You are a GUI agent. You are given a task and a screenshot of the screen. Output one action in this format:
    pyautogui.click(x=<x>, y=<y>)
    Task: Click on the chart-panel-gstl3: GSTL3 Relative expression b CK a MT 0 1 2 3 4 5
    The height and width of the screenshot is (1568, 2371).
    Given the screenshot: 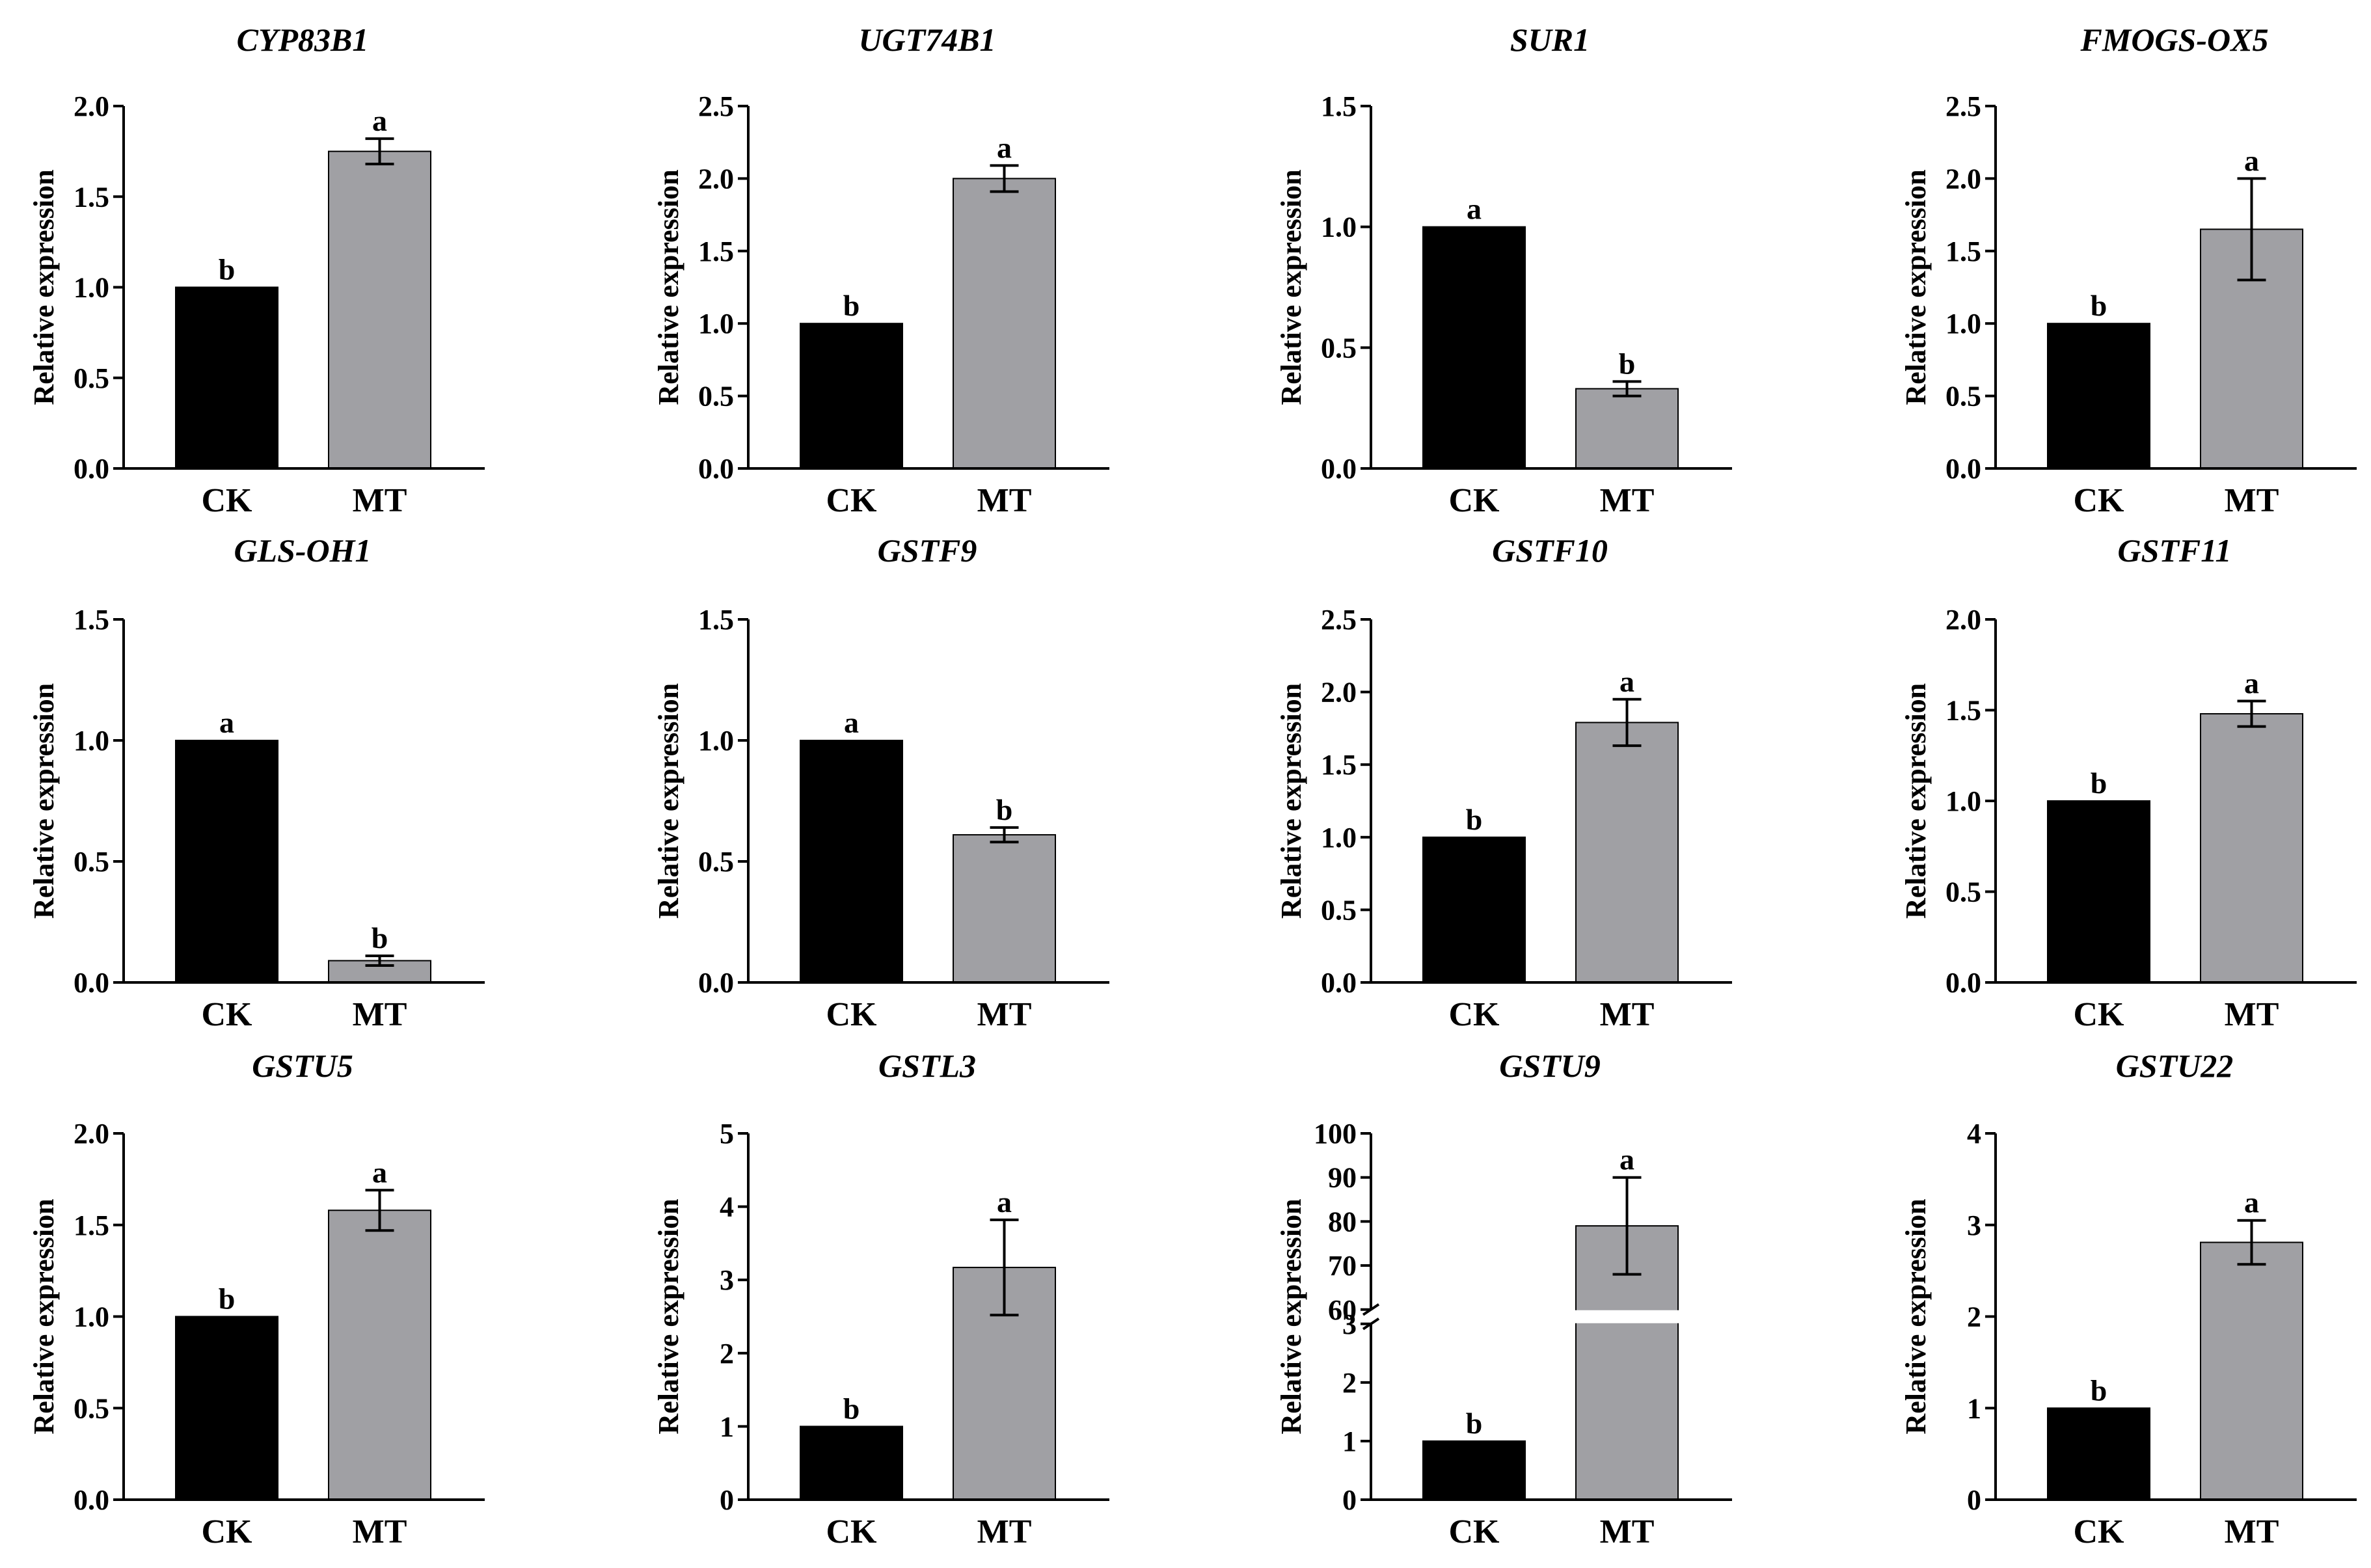 What is the action you would take?
    pyautogui.click(x=881, y=1299)
    